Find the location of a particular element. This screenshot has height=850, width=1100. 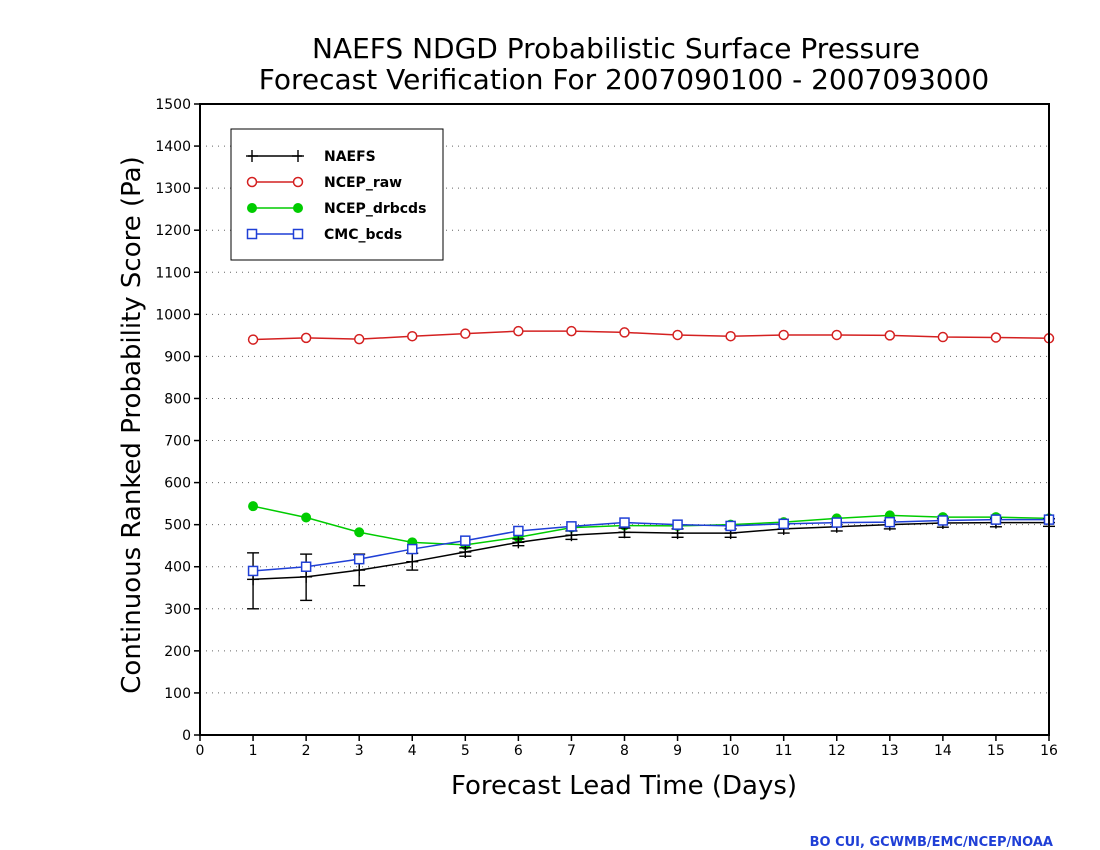

y-tick-label: 1100 is located at coordinates (173, 273).